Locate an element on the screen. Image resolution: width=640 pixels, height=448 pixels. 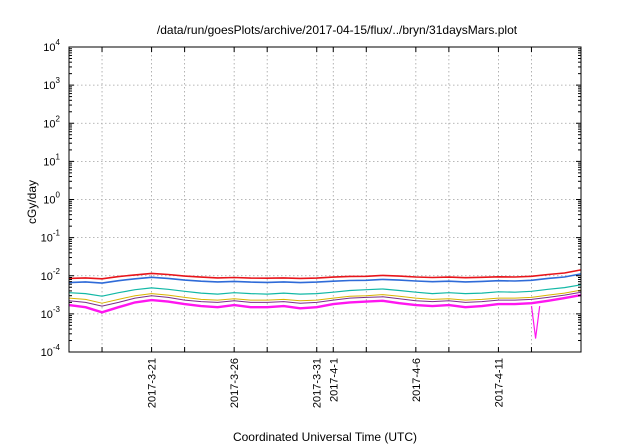
y-tick-label: 10¹ is located at coordinates (51, 160).